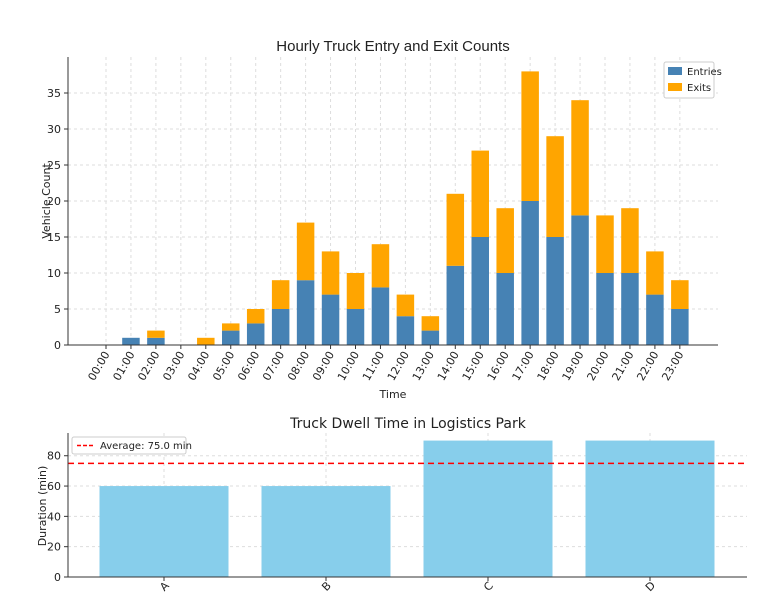 Image resolution: width=777 pixels, height=603 pixels. What do you see at coordinates (123, 366) in the screenshot?
I see `chart1-x-tick-label: 01:00` at bounding box center [123, 366].